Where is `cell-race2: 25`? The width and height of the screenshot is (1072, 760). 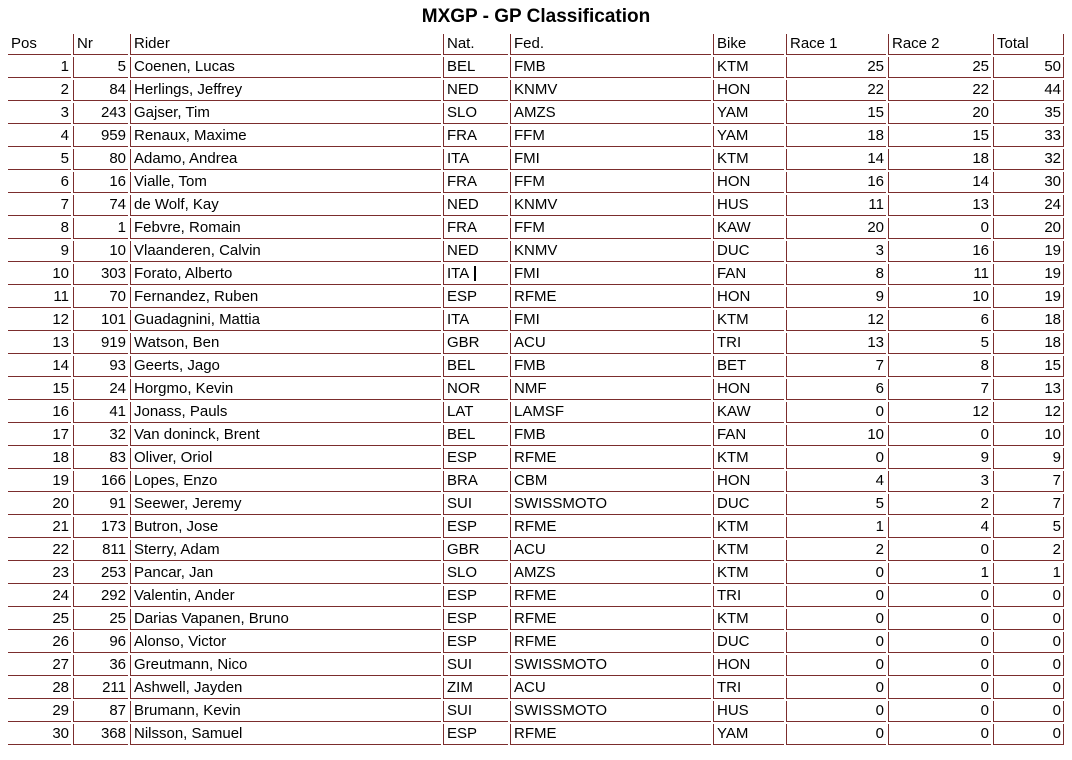 cell-race2: 25 is located at coordinates (939, 67).